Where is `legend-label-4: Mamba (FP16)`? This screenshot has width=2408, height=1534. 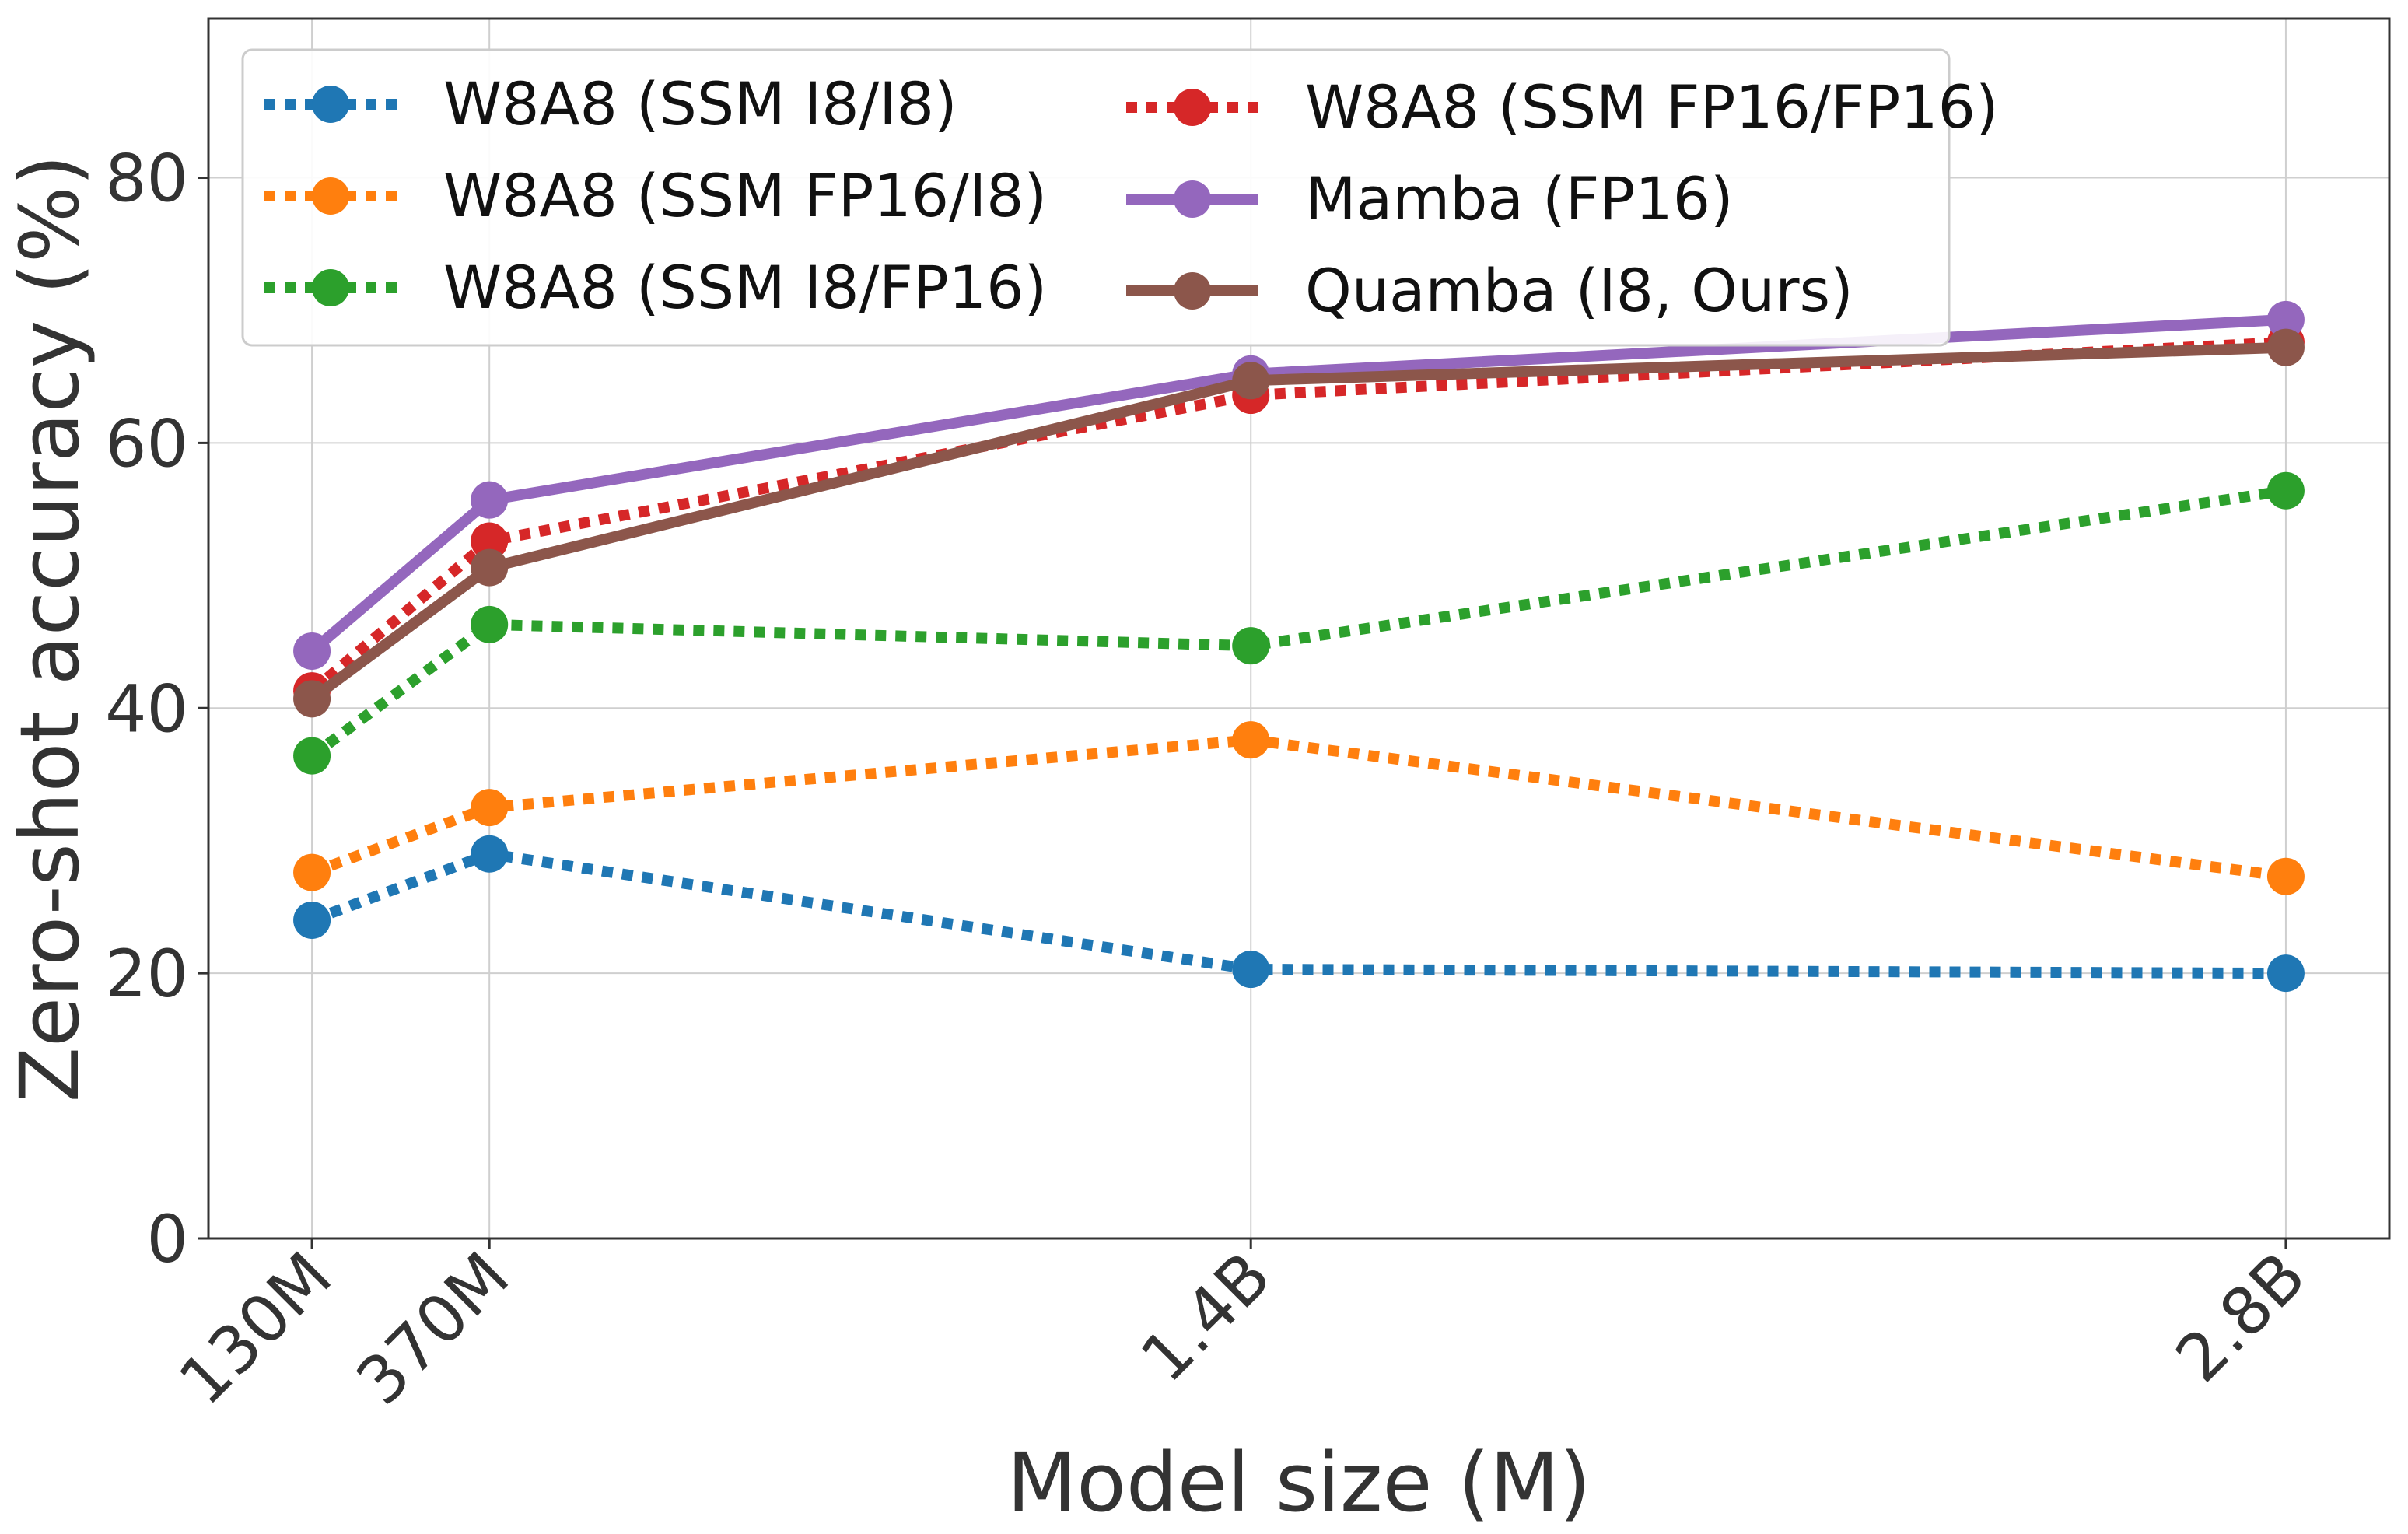 legend-label-4: Mamba (FP16) is located at coordinates (1520, 198).